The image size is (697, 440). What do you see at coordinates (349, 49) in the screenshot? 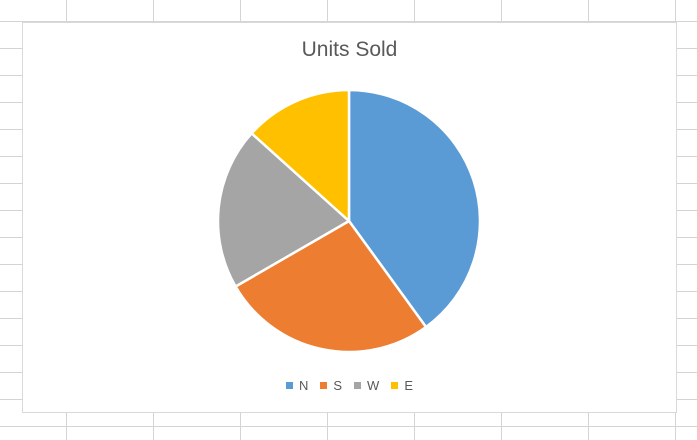
I see `chart-title: Units Sold` at bounding box center [349, 49].